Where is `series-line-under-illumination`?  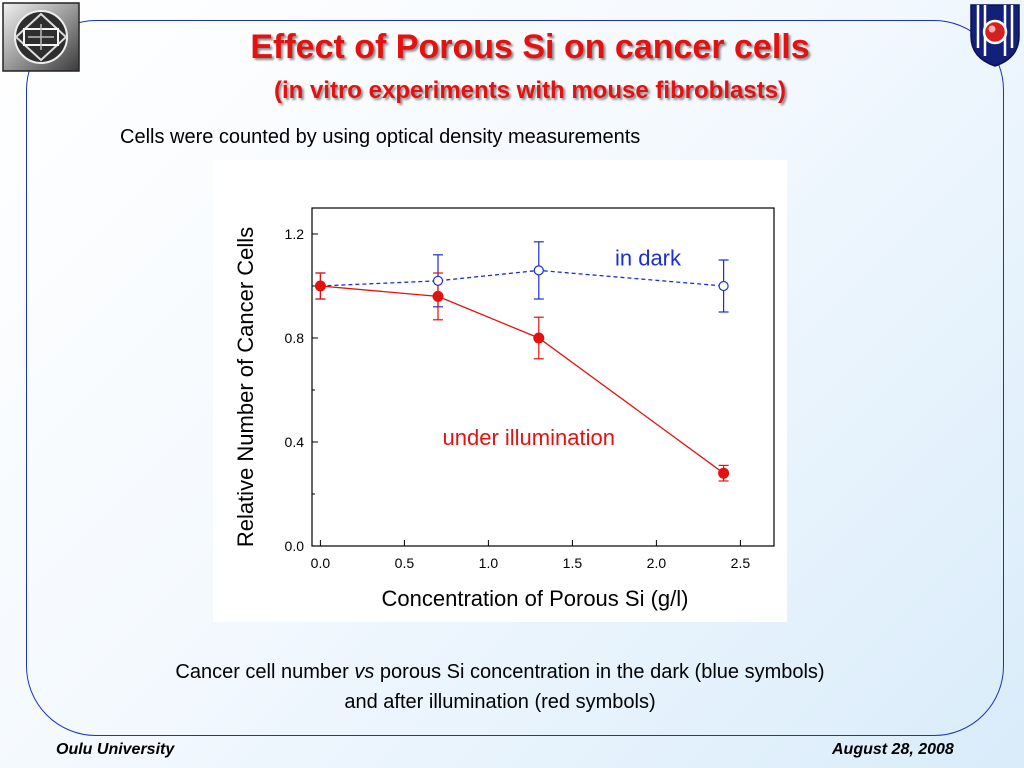
series-line-under-illumination is located at coordinates (522, 379).